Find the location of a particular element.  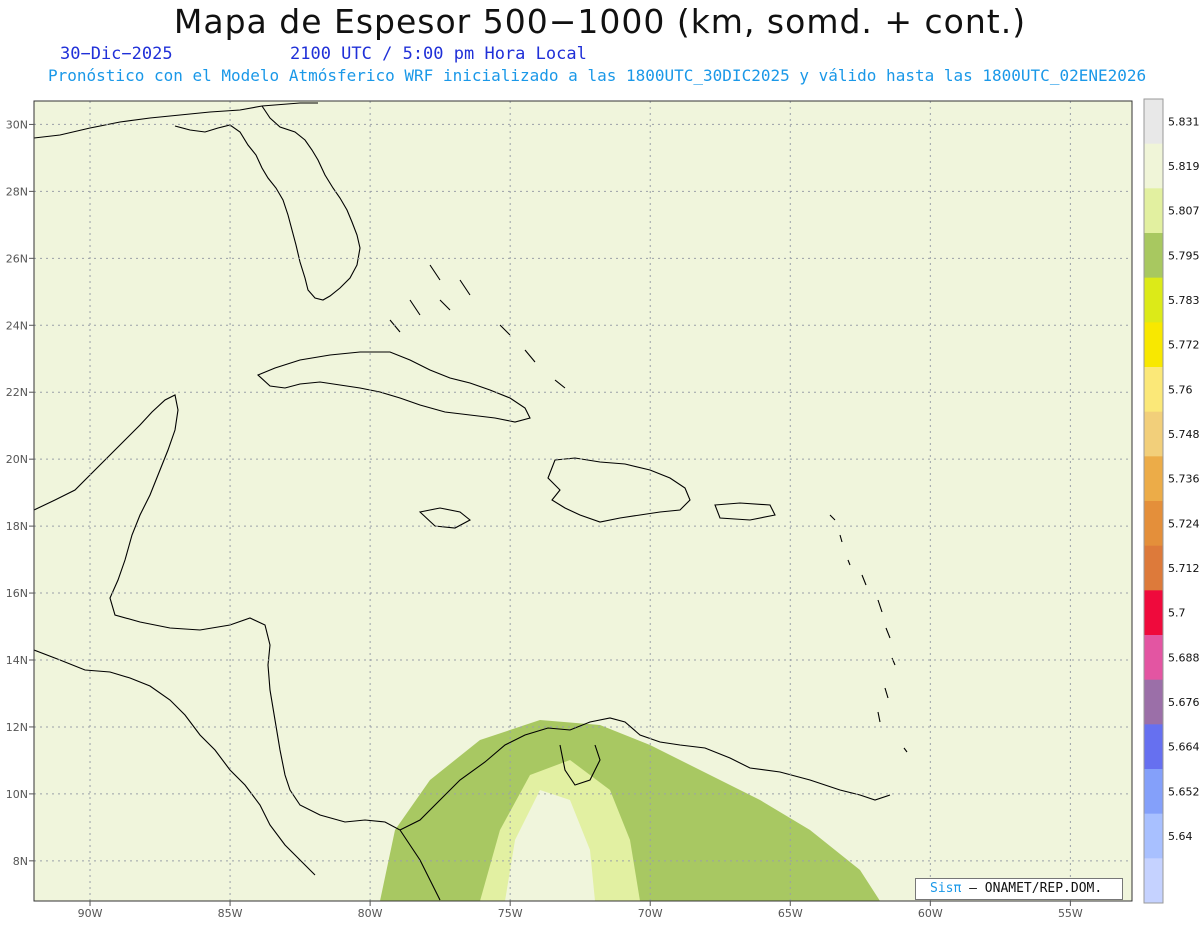

lon-tick-label: 60W is located at coordinates (930, 913).